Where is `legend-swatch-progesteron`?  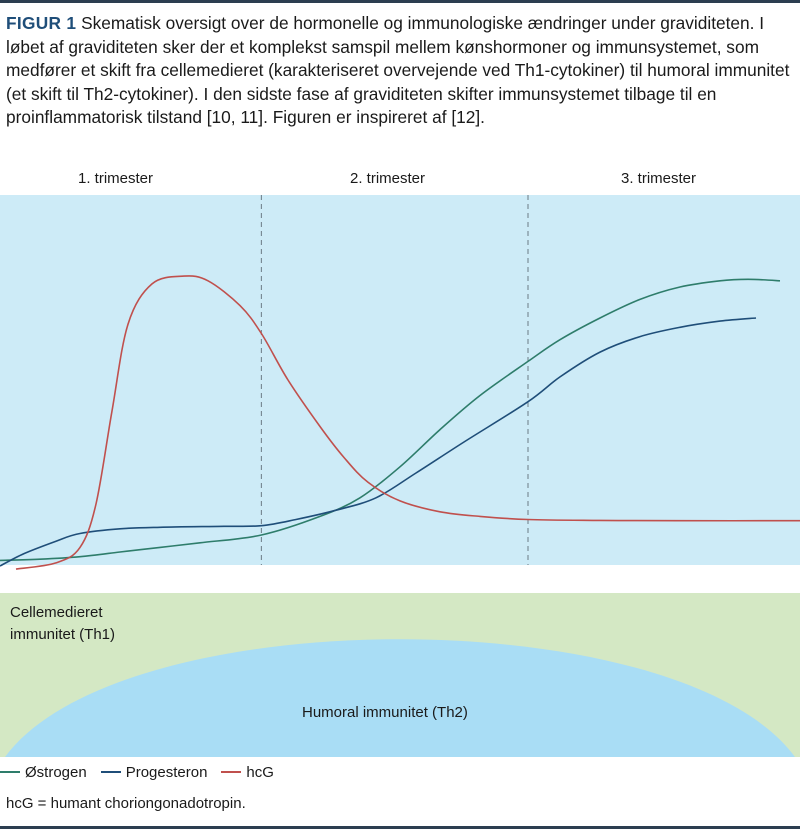
legend-swatch-progesteron is located at coordinates (110, 772).